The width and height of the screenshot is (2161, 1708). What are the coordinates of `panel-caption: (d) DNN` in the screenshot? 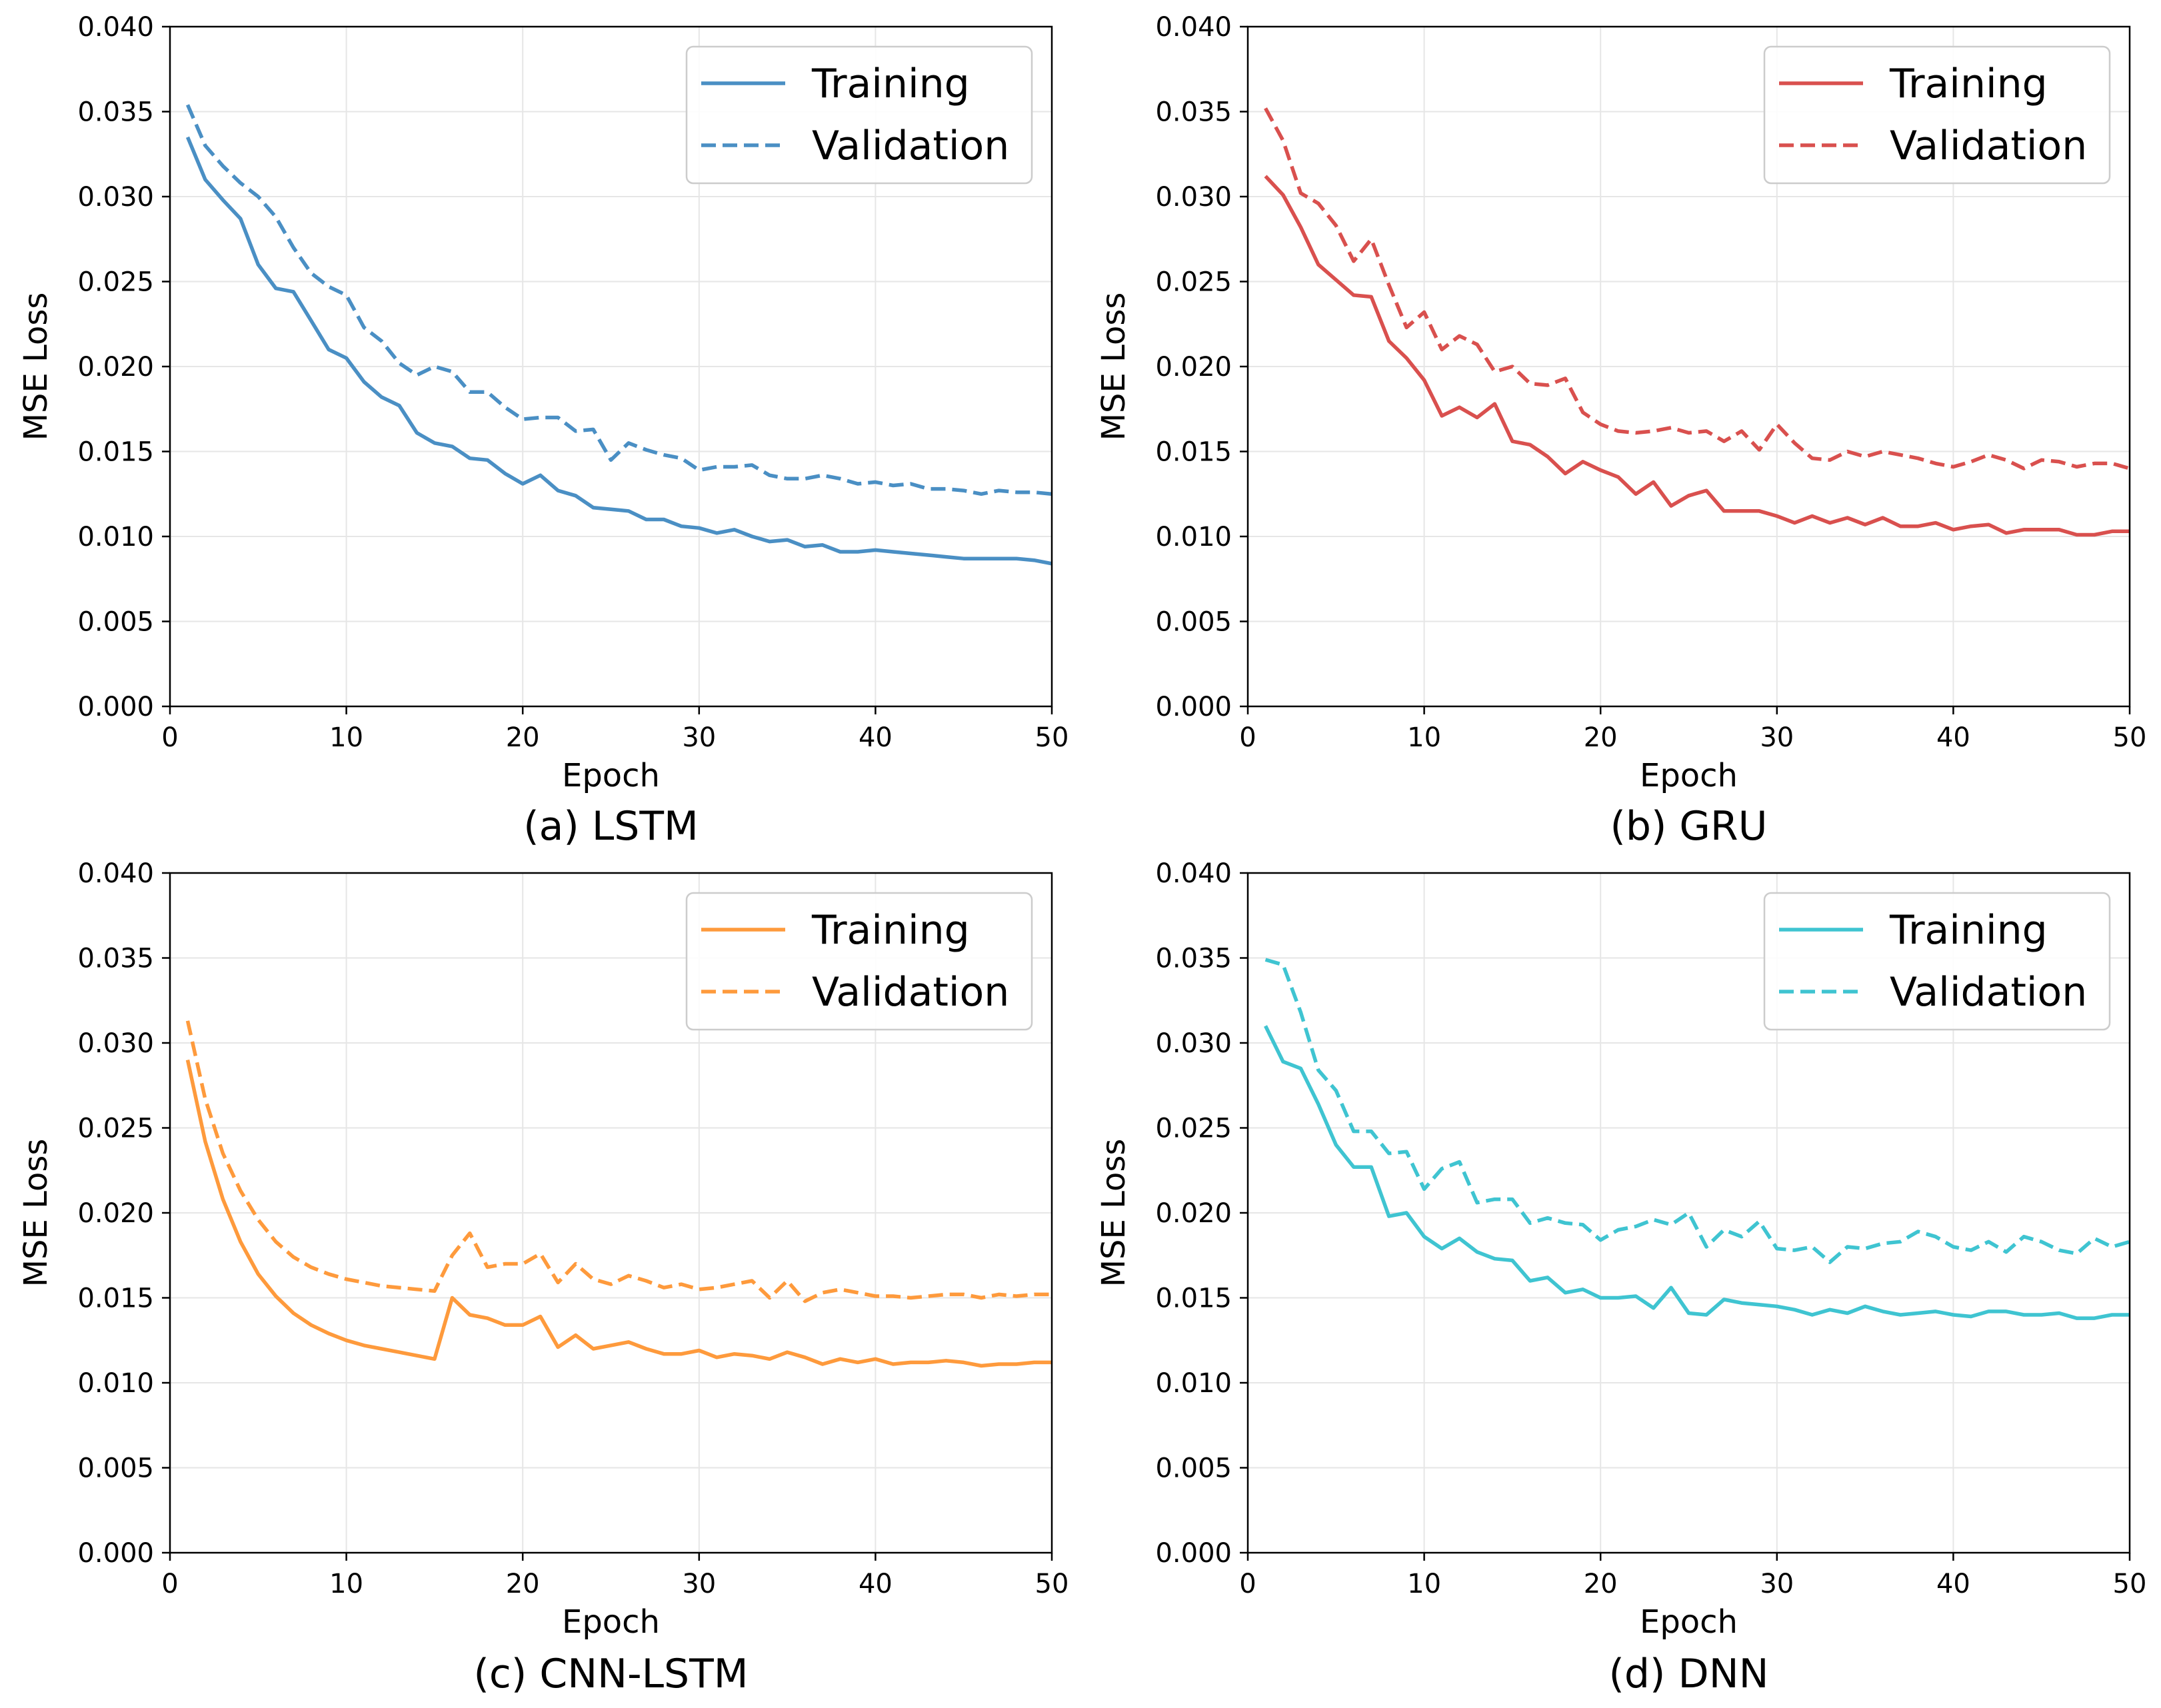 It's located at (1689, 1674).